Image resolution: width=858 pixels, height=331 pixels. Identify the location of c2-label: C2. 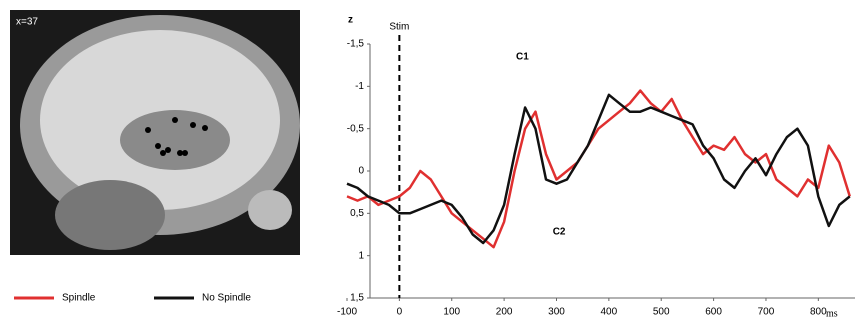
(559, 232).